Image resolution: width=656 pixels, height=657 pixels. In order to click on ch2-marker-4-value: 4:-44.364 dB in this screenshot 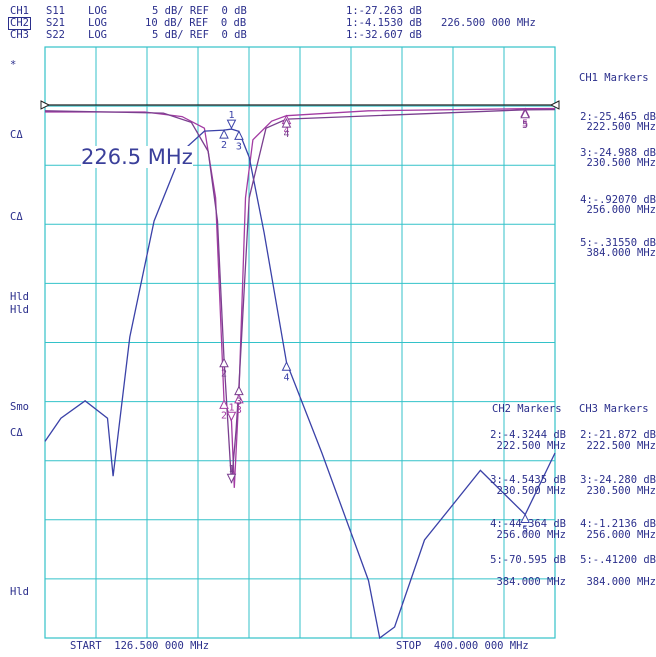, I will do `click(528, 524)`.